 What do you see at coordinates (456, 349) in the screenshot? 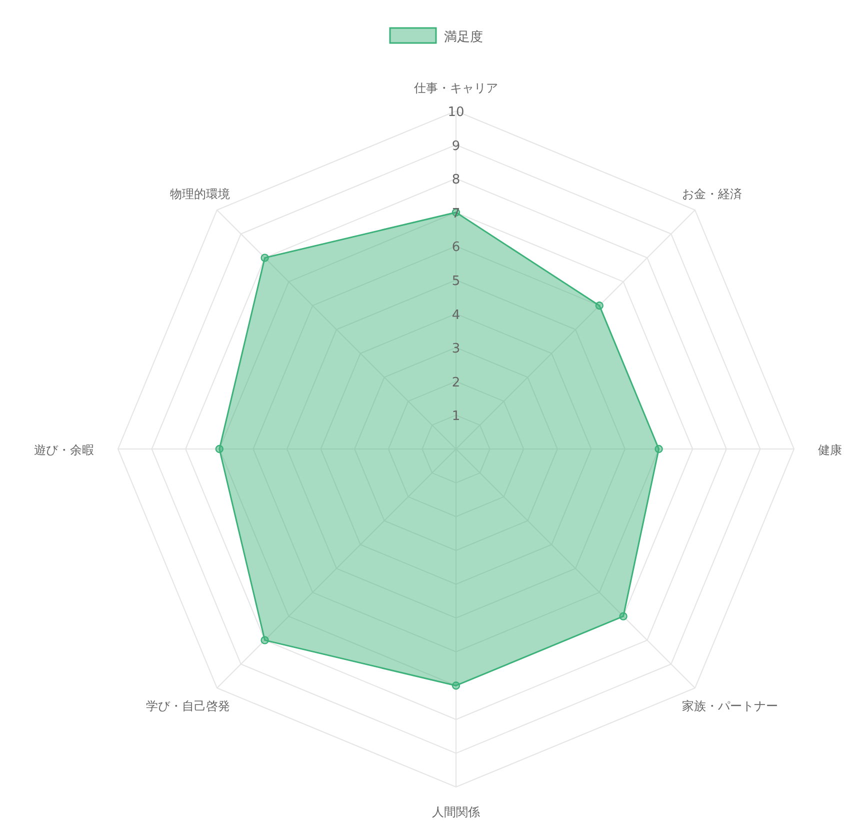
I see `y-tick-label: 3` at bounding box center [456, 349].